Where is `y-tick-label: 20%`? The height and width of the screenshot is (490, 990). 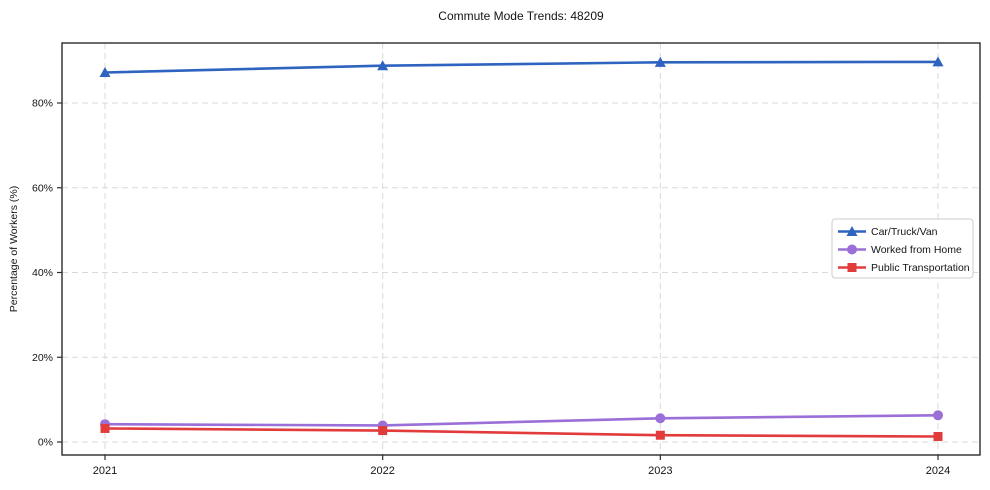
y-tick-label: 20% is located at coordinates (42, 358).